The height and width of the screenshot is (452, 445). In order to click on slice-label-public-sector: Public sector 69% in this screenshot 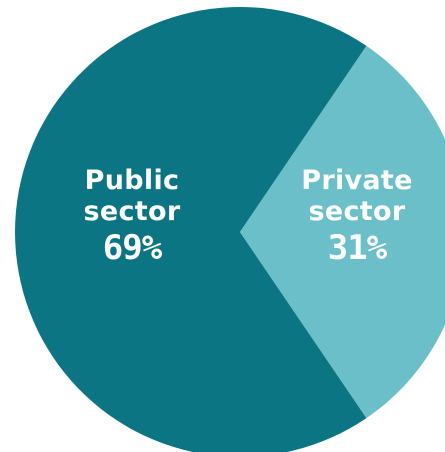, I will do `click(132, 216)`.